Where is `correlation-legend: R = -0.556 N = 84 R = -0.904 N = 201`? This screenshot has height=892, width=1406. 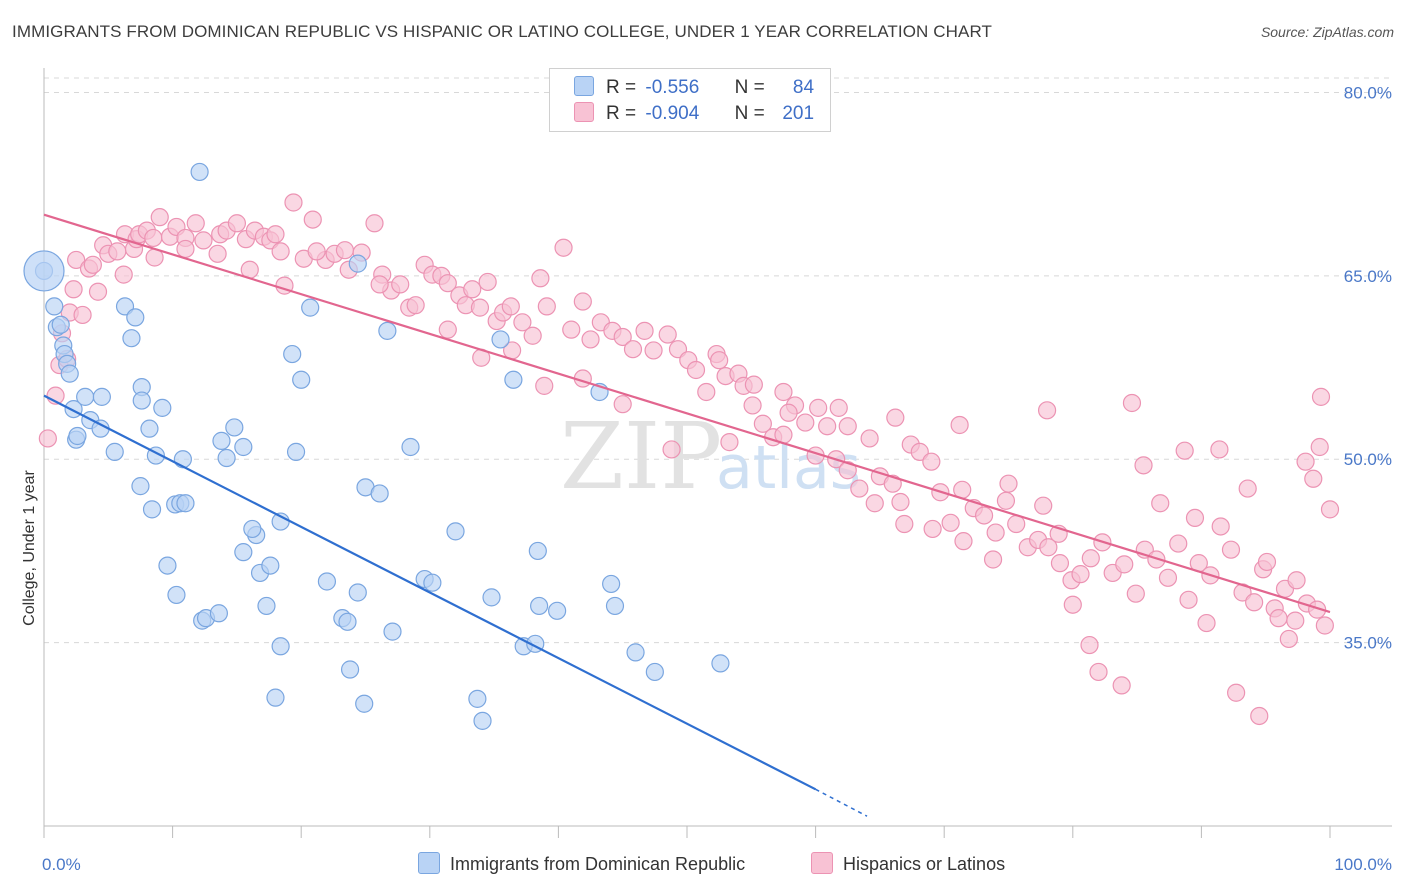 correlation-legend: R = -0.556 N = 84 R = -0.904 N = 201 is located at coordinates (690, 100).